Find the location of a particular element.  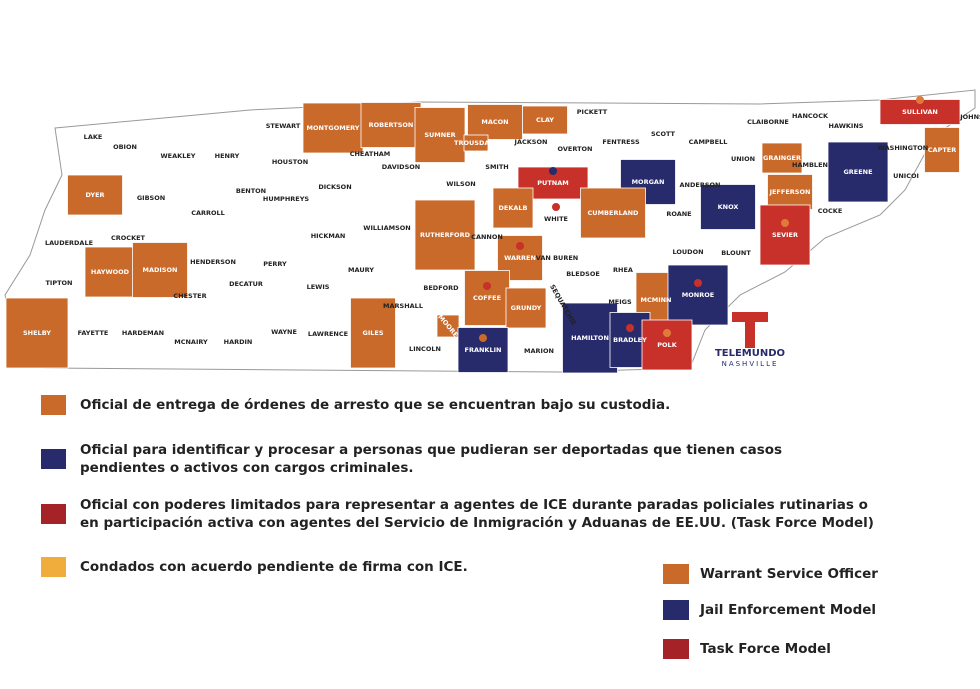

county-label: MONTGOMERY is located at coordinates (333, 128).